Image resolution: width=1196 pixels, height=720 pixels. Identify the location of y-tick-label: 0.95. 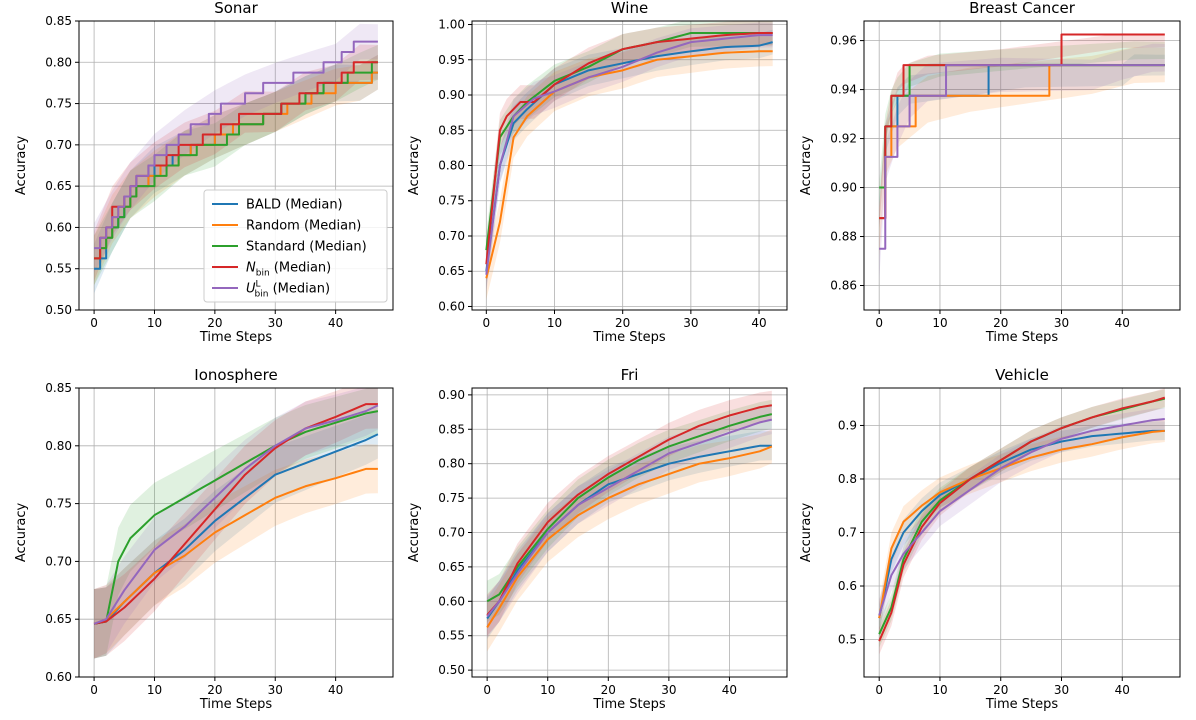
(451, 60).